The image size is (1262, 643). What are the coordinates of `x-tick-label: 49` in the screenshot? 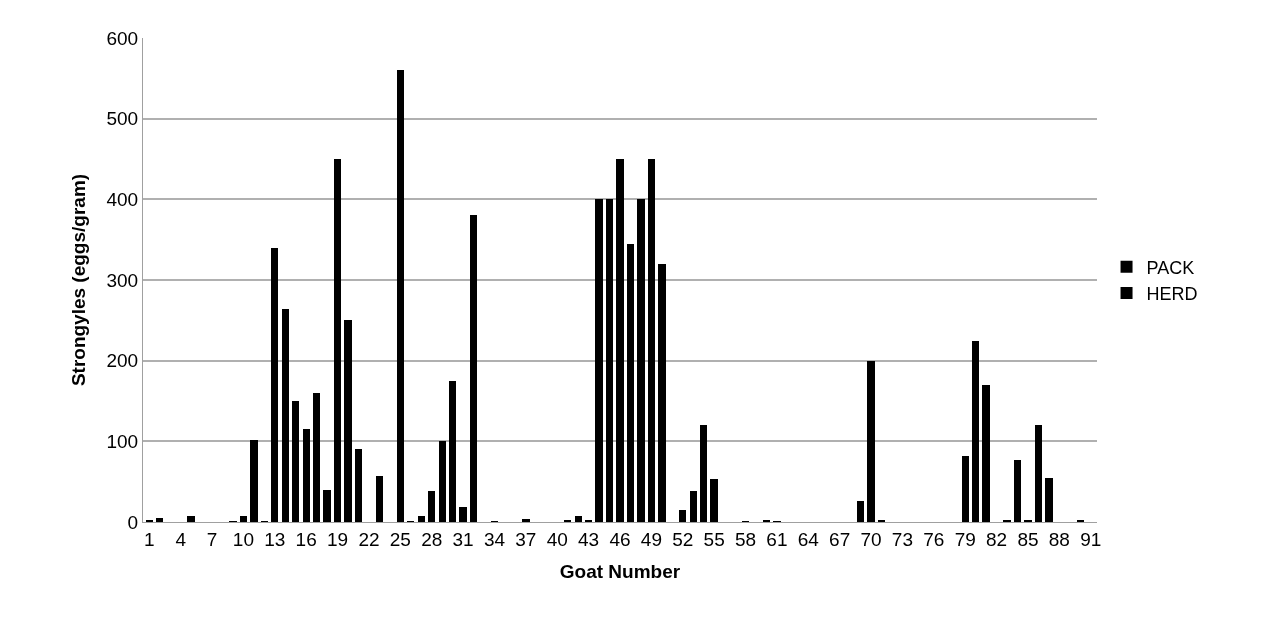 It's located at (651, 539).